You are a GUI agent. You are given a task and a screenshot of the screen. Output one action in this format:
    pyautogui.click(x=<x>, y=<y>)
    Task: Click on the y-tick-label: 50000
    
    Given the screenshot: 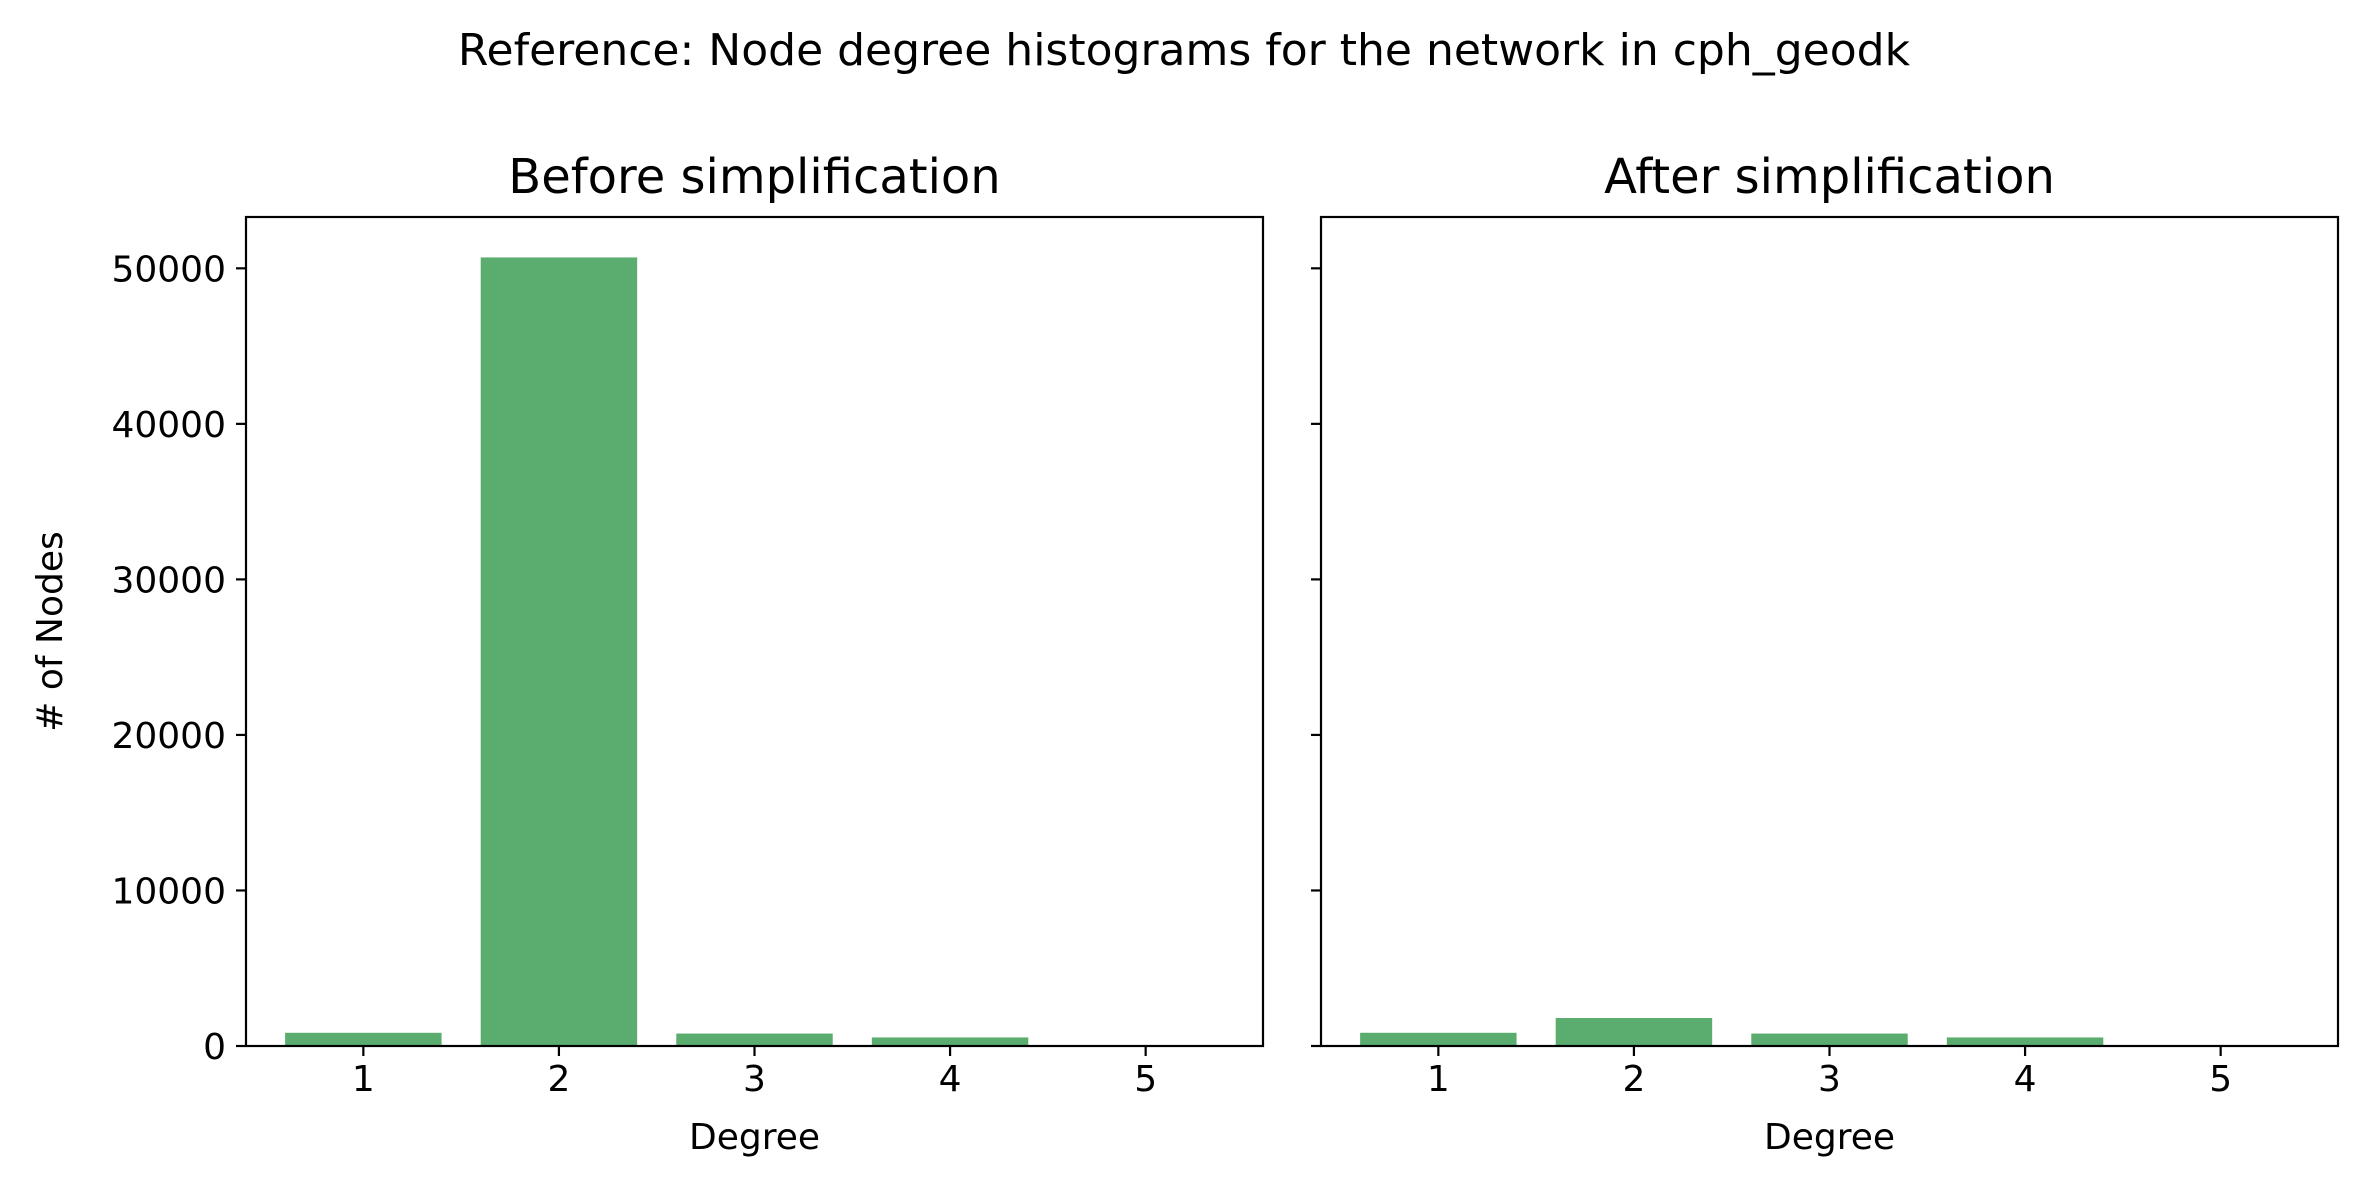 What is the action you would take?
    pyautogui.click(x=168, y=269)
    